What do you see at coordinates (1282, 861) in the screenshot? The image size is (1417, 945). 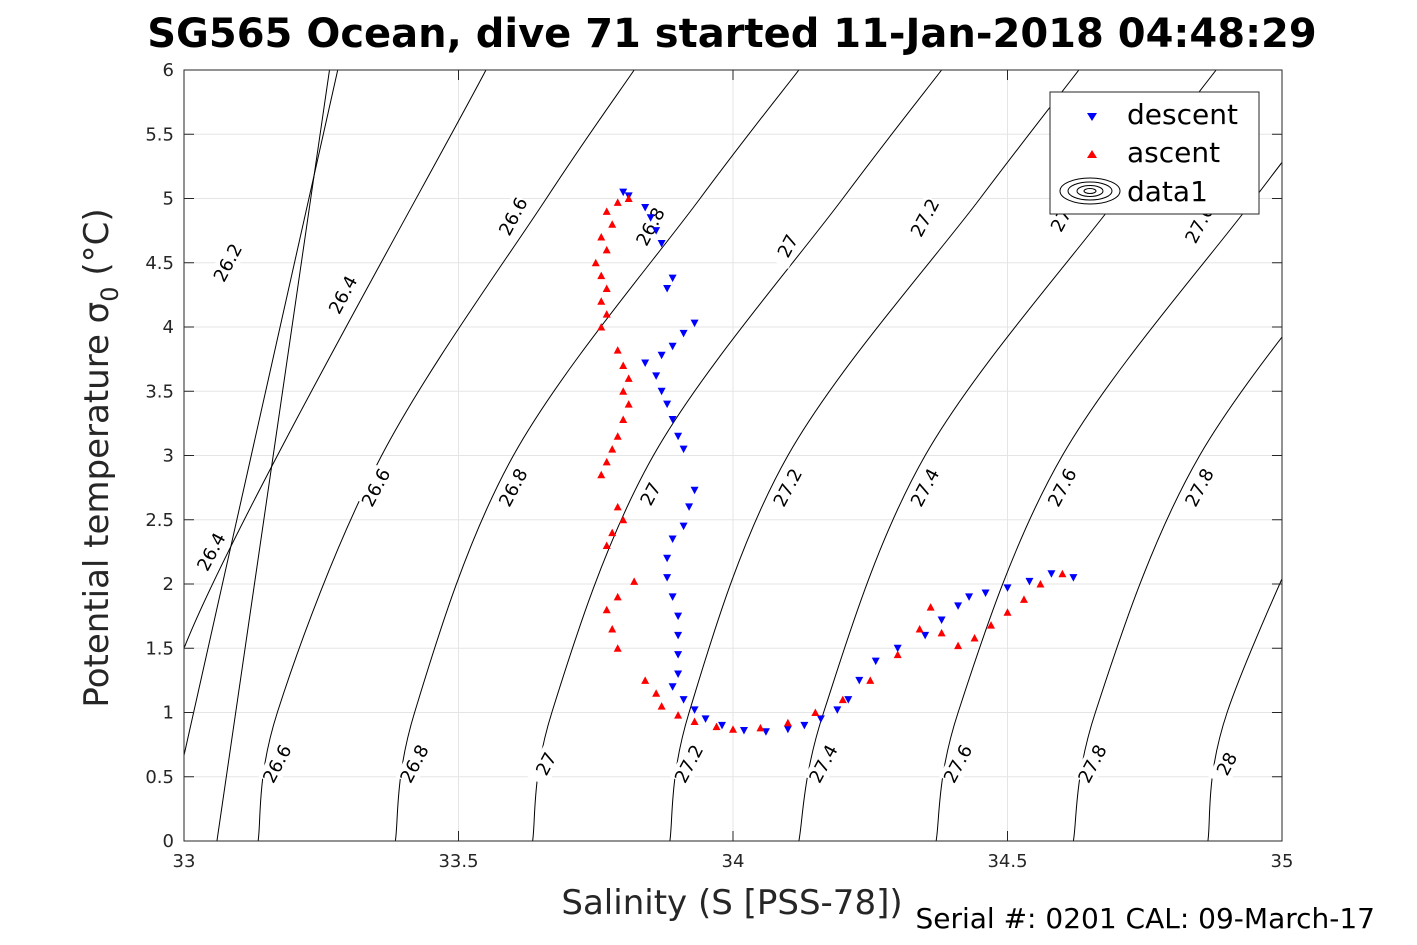 I see `x-tick-label: 35` at bounding box center [1282, 861].